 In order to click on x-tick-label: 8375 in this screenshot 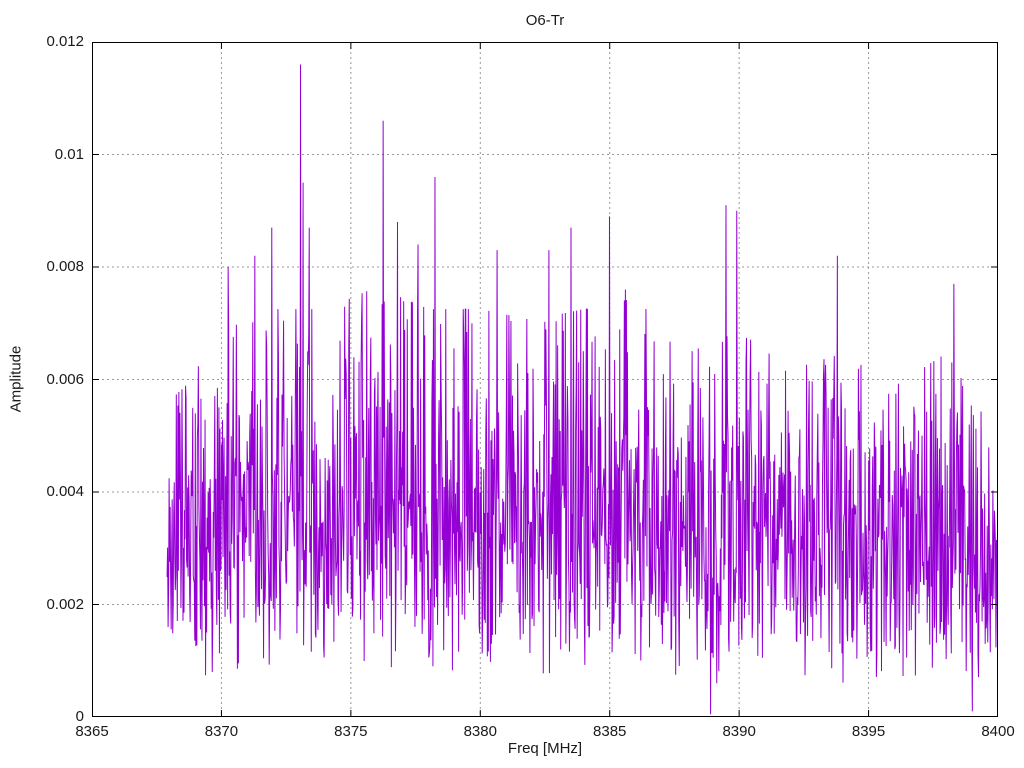, I will do `click(351, 731)`.